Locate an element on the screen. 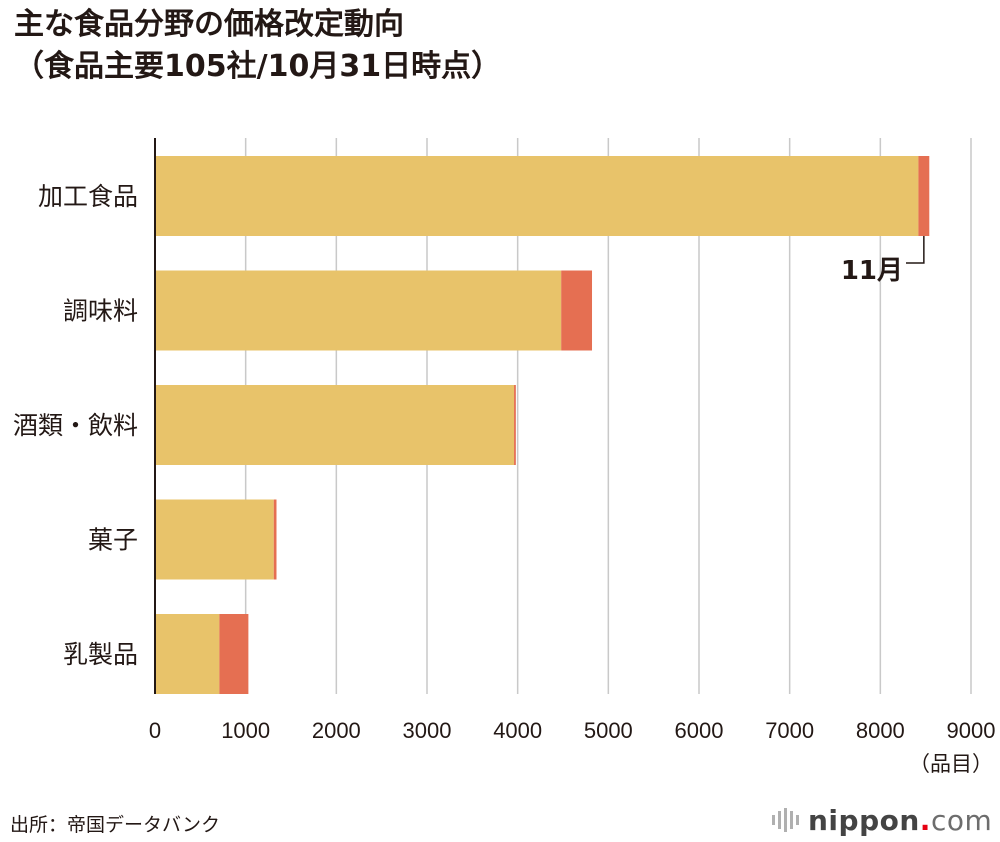 This screenshot has width=1000, height=842. title-line-2: （食品主要105社/10月31日時点） is located at coordinates (258, 66).